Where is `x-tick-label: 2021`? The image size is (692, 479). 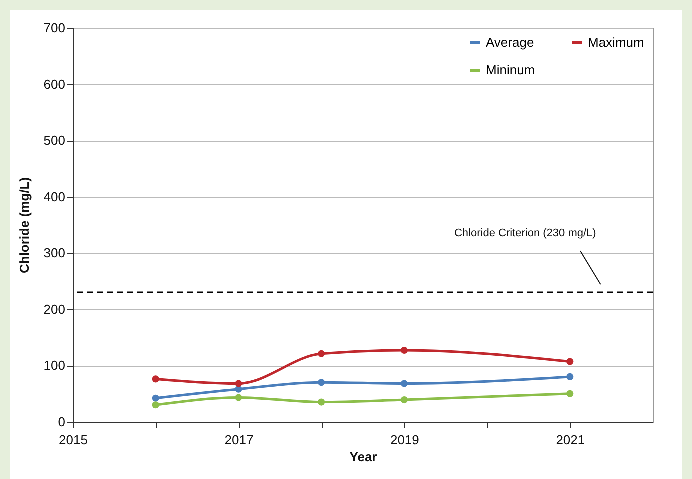 x-tick-label: 2021 is located at coordinates (571, 440).